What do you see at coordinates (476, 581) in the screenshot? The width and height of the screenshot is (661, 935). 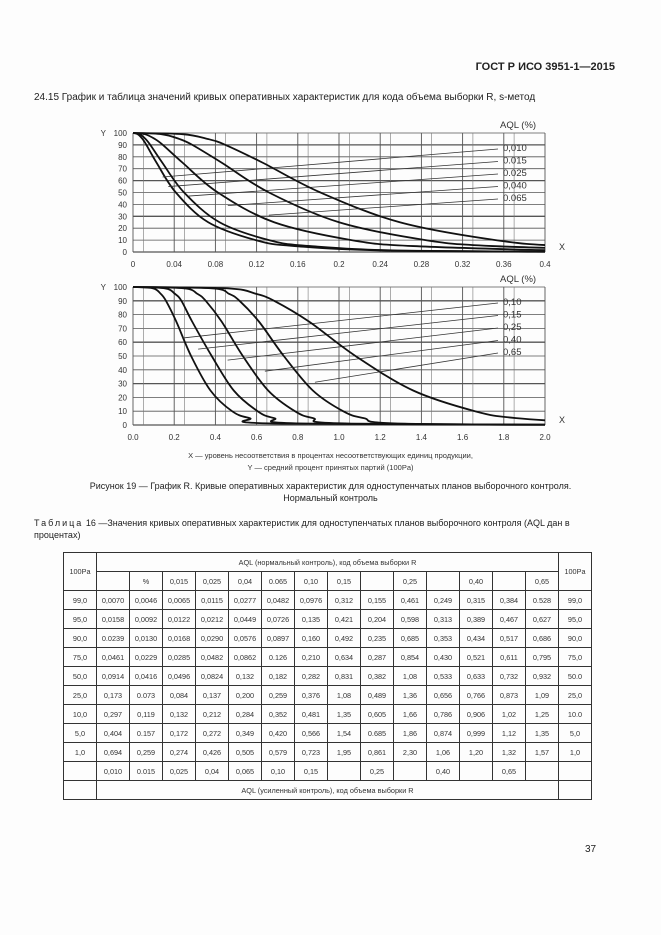 I see `aql-cell: 0,40` at bounding box center [476, 581].